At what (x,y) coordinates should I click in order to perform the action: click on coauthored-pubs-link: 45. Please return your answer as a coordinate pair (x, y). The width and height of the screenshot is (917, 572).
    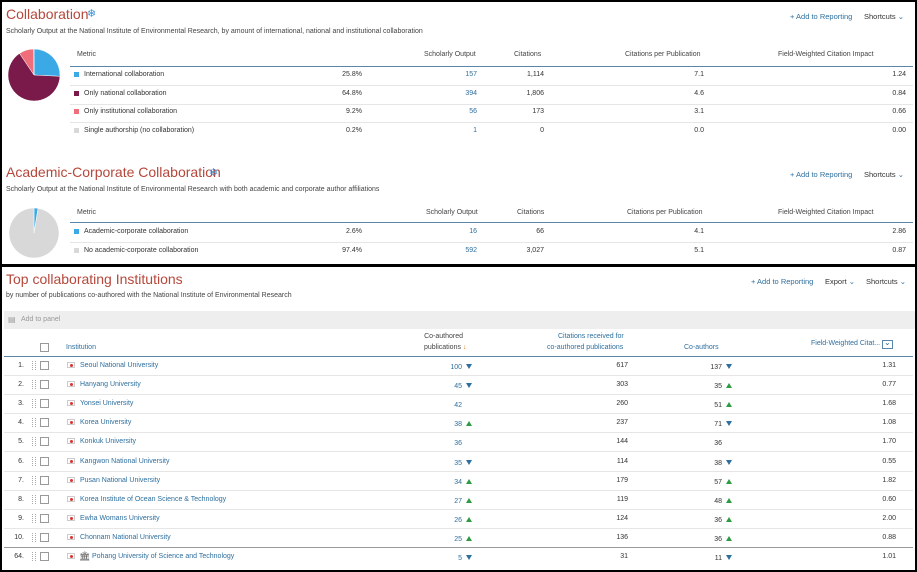
    Looking at the image, I should click on (458, 387).